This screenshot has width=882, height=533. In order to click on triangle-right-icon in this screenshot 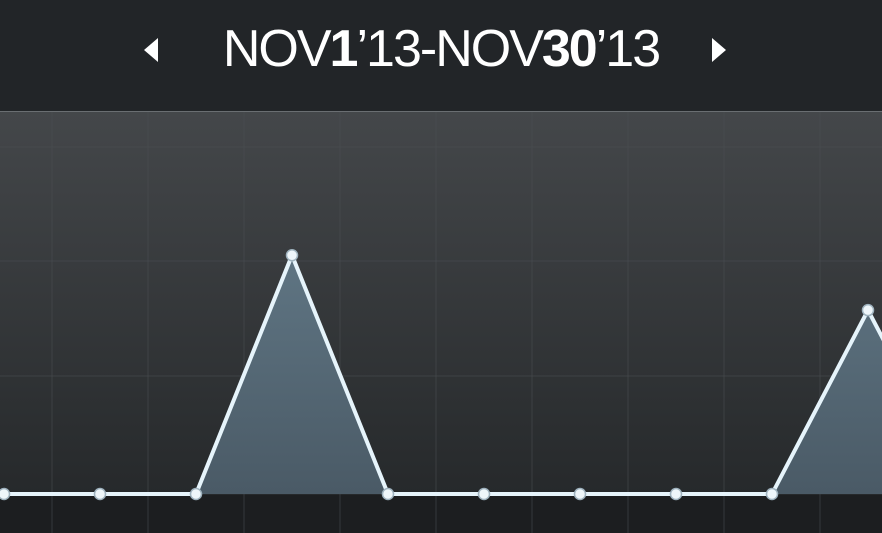, I will do `click(719, 50)`.